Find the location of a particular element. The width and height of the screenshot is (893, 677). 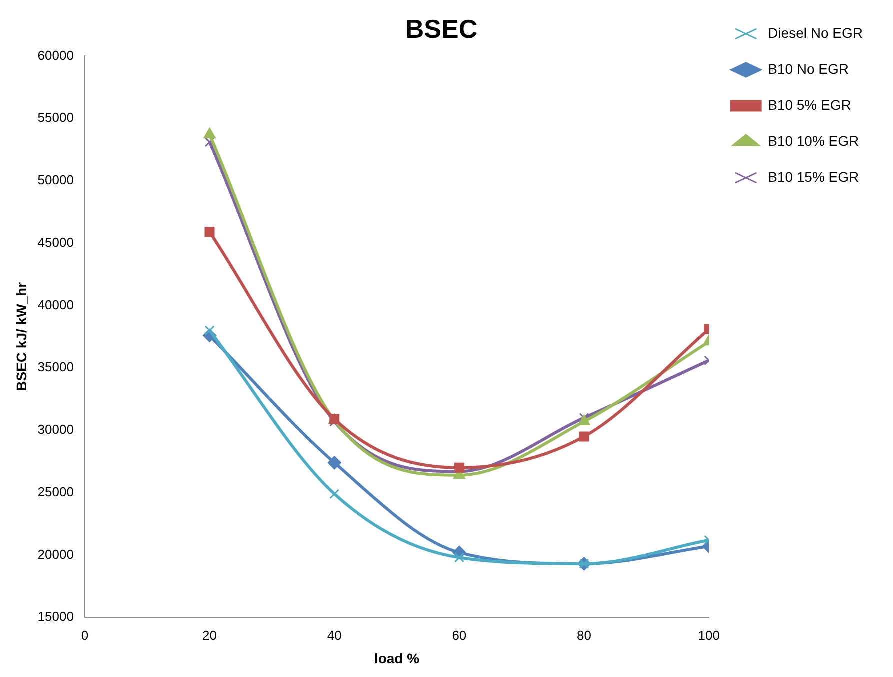

y-axis-title: BSEC kJ/ kW_hr is located at coordinates (21, 337).